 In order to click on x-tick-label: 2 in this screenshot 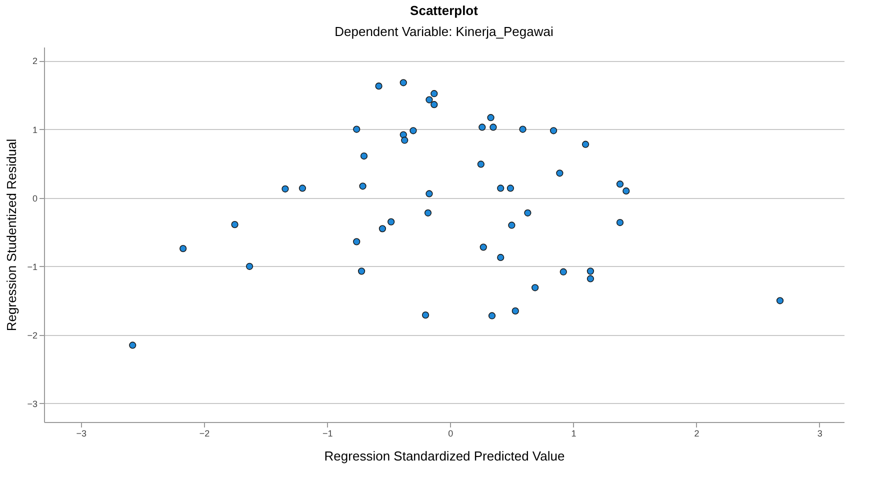, I will do `click(697, 433)`.